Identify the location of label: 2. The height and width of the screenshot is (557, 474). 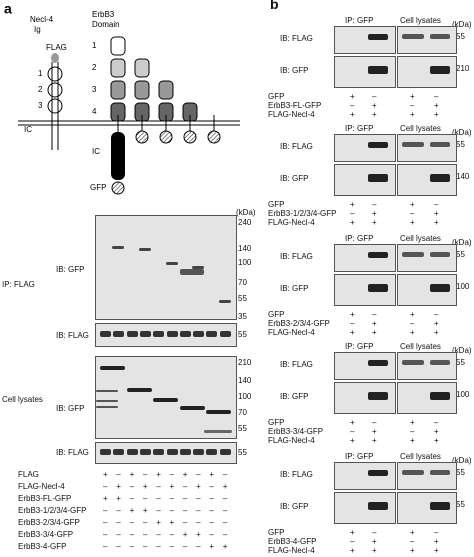
(40, 89).